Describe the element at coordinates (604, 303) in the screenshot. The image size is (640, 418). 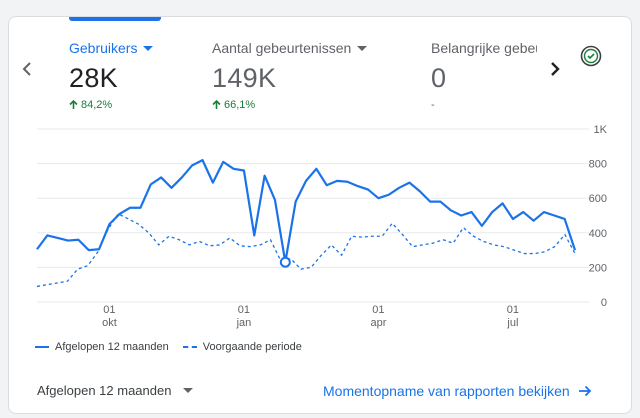
I see `y-tick-label: 0` at that location.